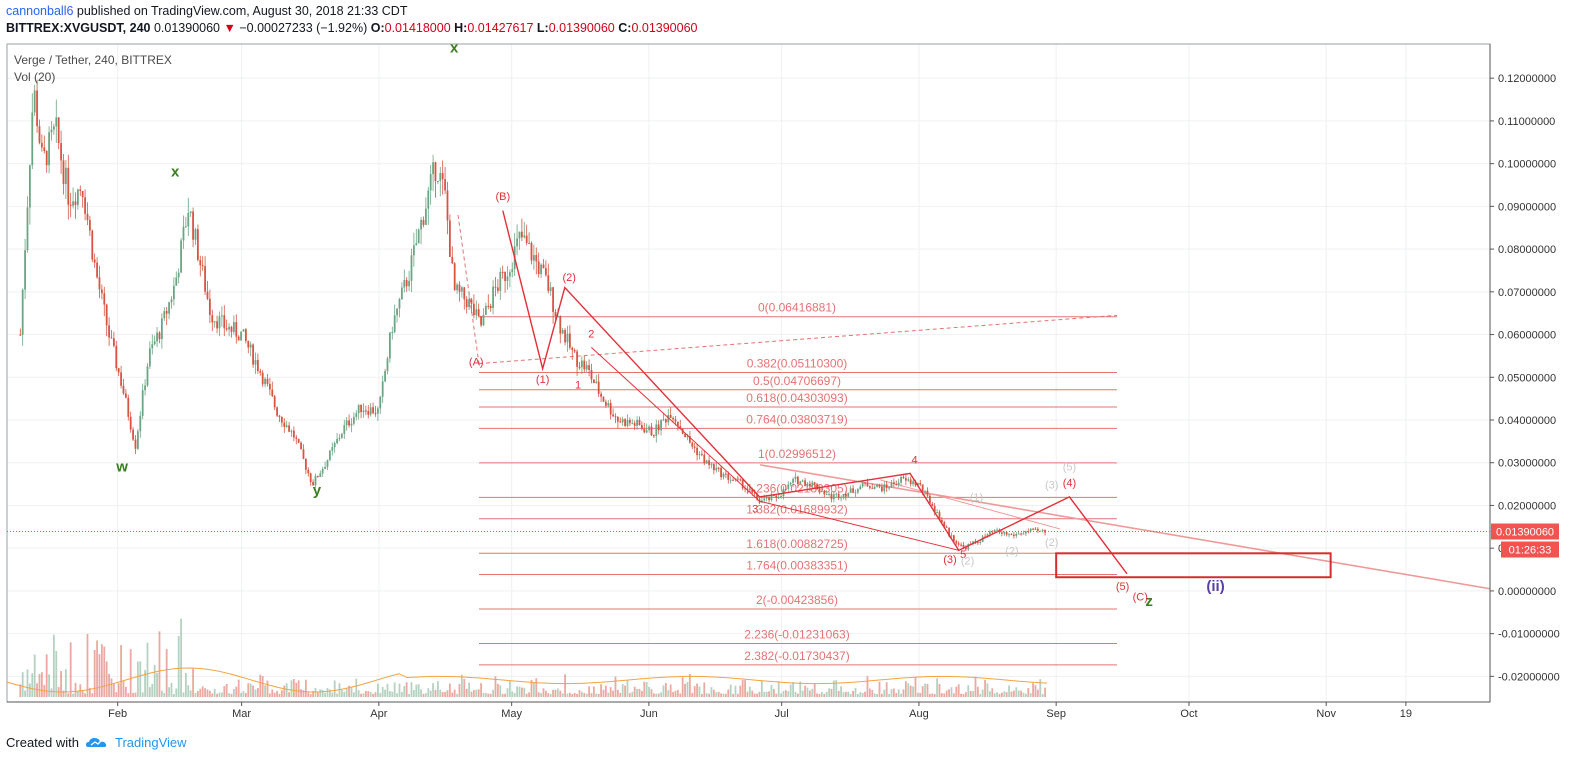 The height and width of the screenshot is (766, 1576). What do you see at coordinates (796, 566) in the screenshot?
I see `fib-level-label: 1.764(0.00383351)` at bounding box center [796, 566].